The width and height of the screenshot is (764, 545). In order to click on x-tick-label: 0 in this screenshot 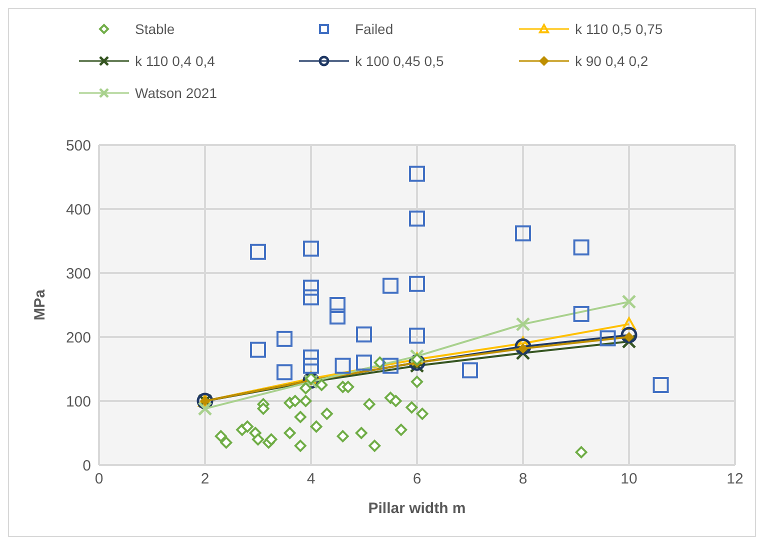, I will do `click(99, 479)`.